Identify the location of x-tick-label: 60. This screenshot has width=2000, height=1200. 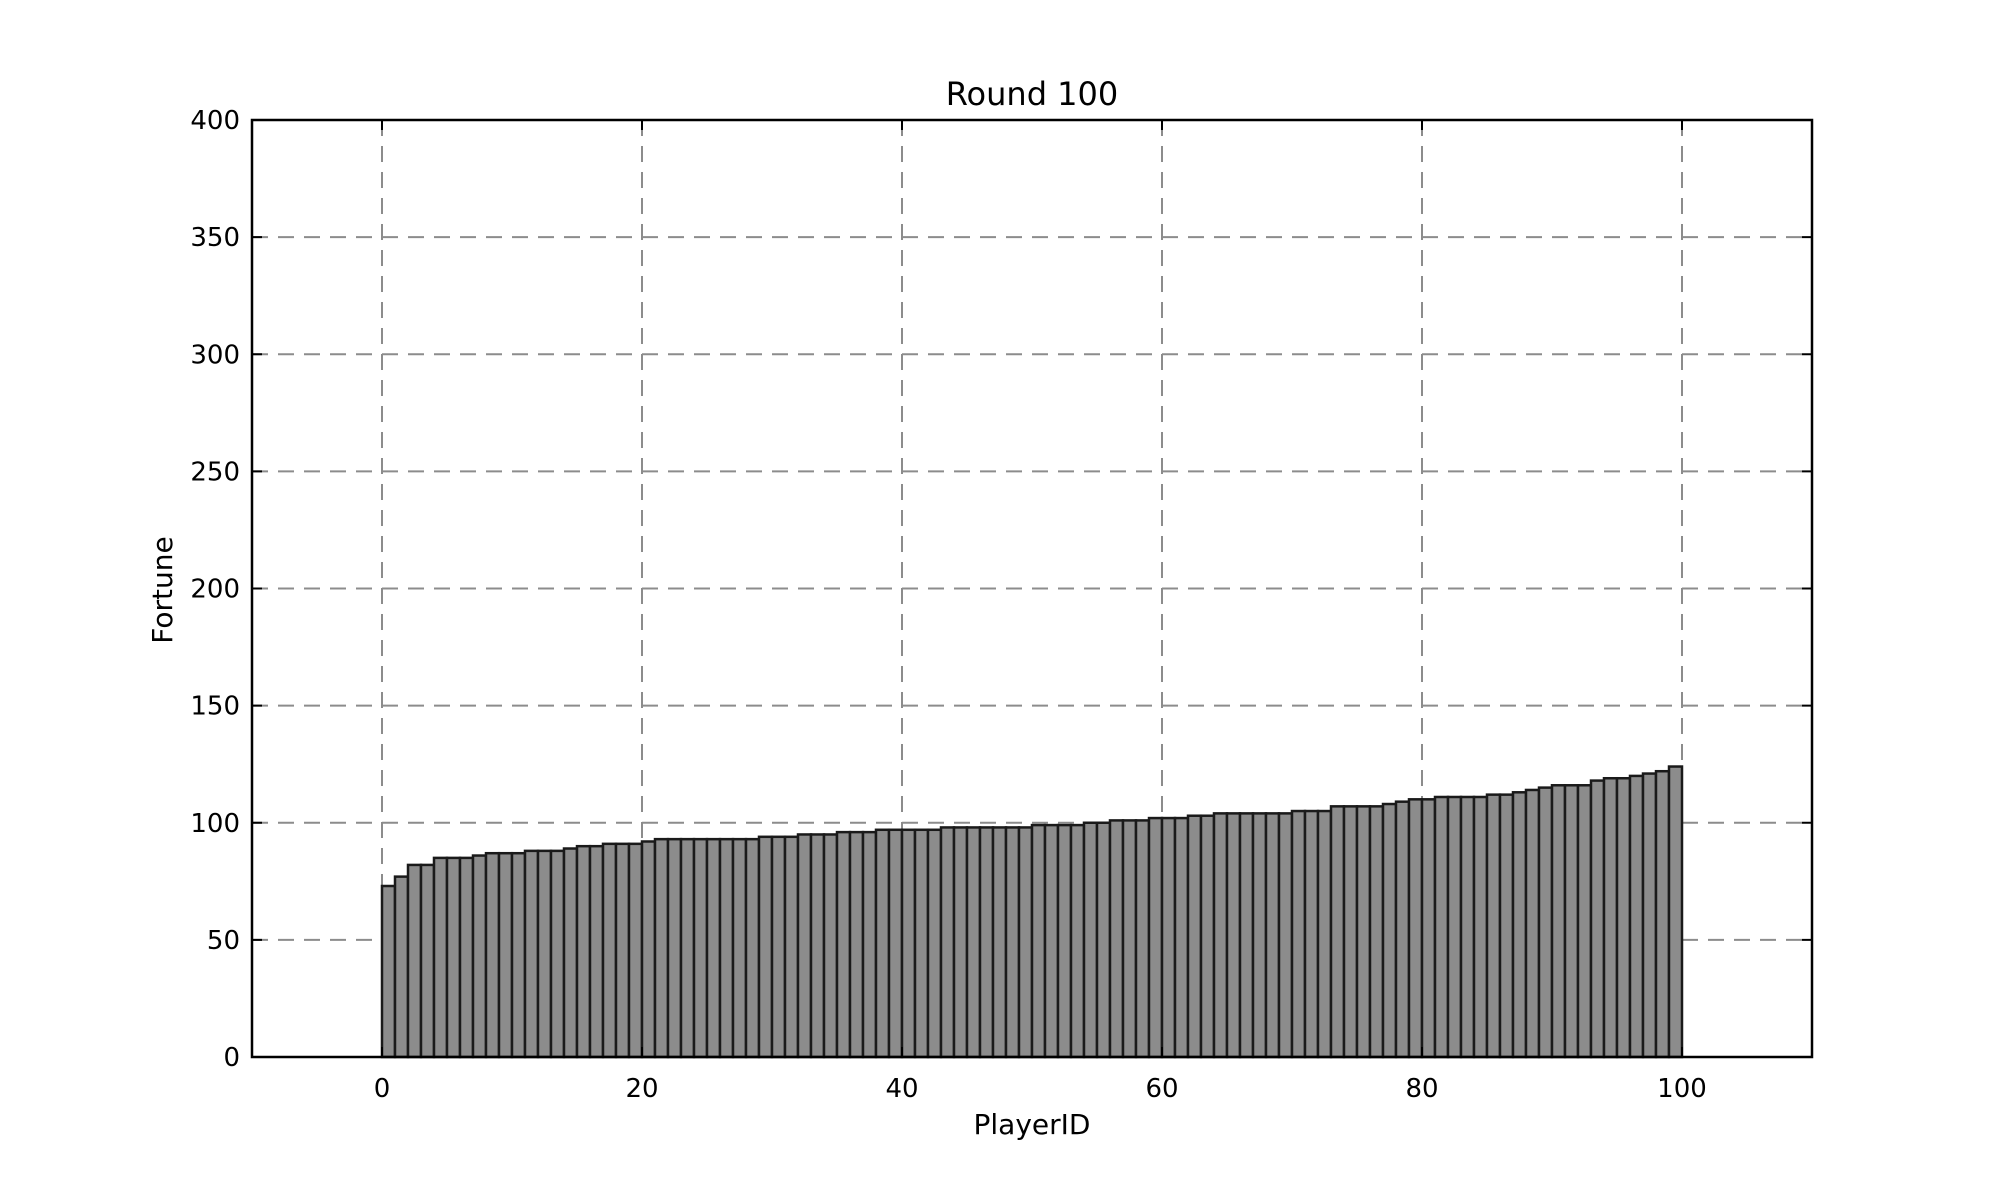
(1161, 1089).